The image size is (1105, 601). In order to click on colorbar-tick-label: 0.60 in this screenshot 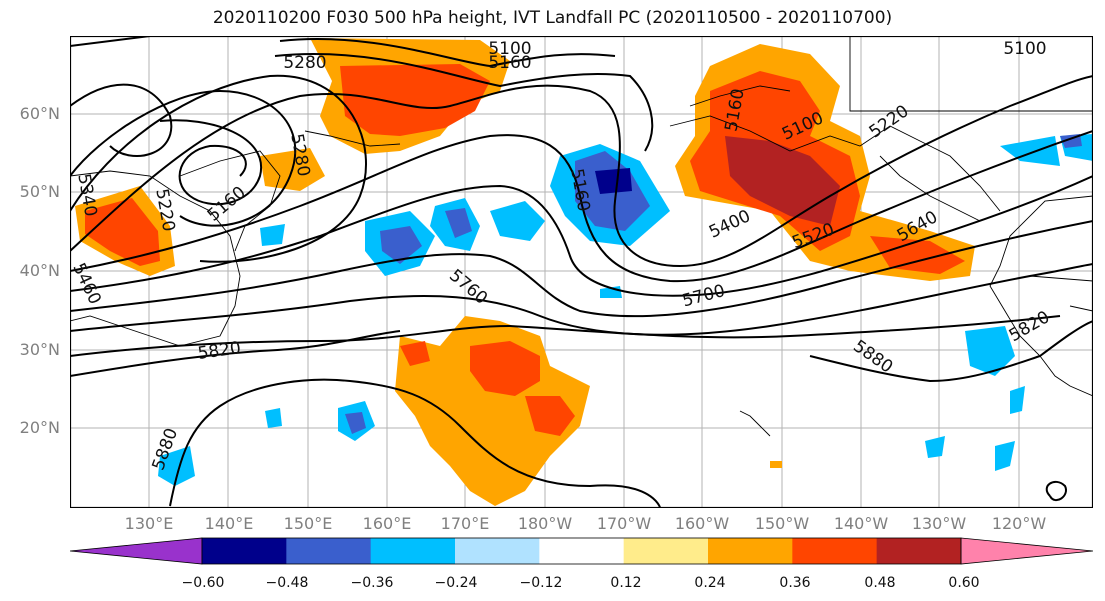, I will do `click(964, 583)`.